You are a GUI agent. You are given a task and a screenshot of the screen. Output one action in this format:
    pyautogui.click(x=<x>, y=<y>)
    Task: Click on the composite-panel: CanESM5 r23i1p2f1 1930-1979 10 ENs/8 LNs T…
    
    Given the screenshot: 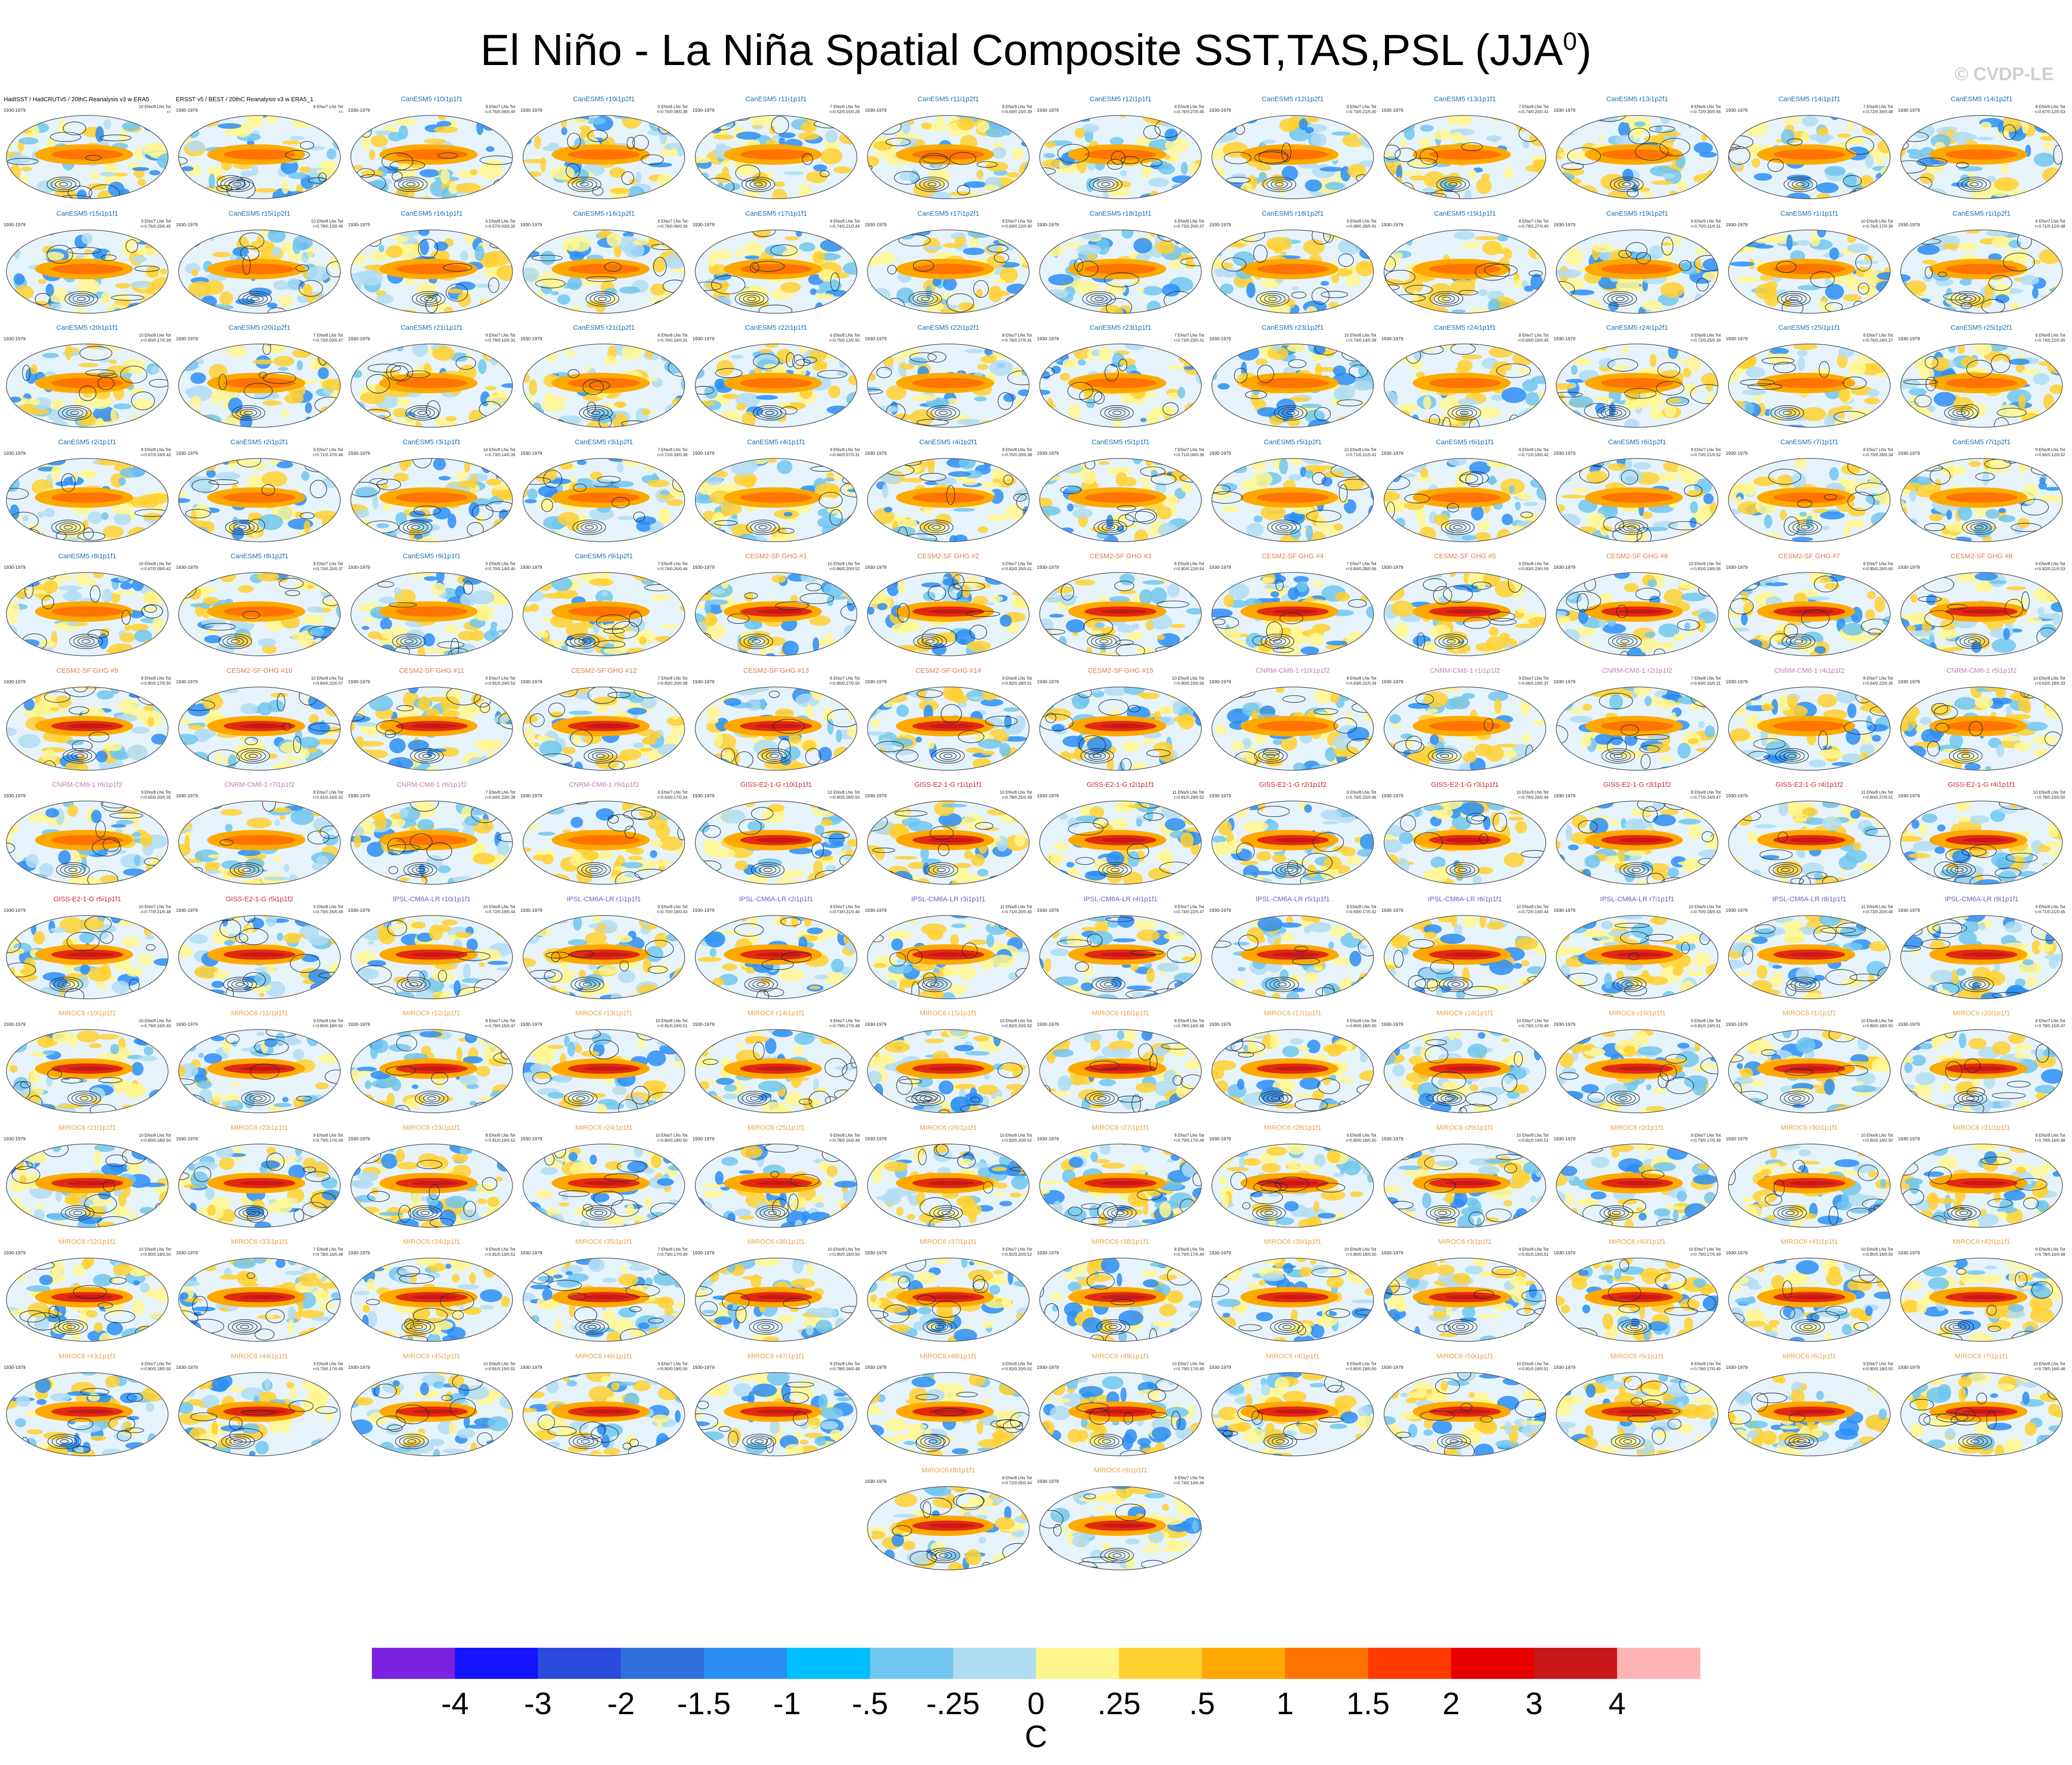 What is the action you would take?
    pyautogui.click(x=1293, y=379)
    